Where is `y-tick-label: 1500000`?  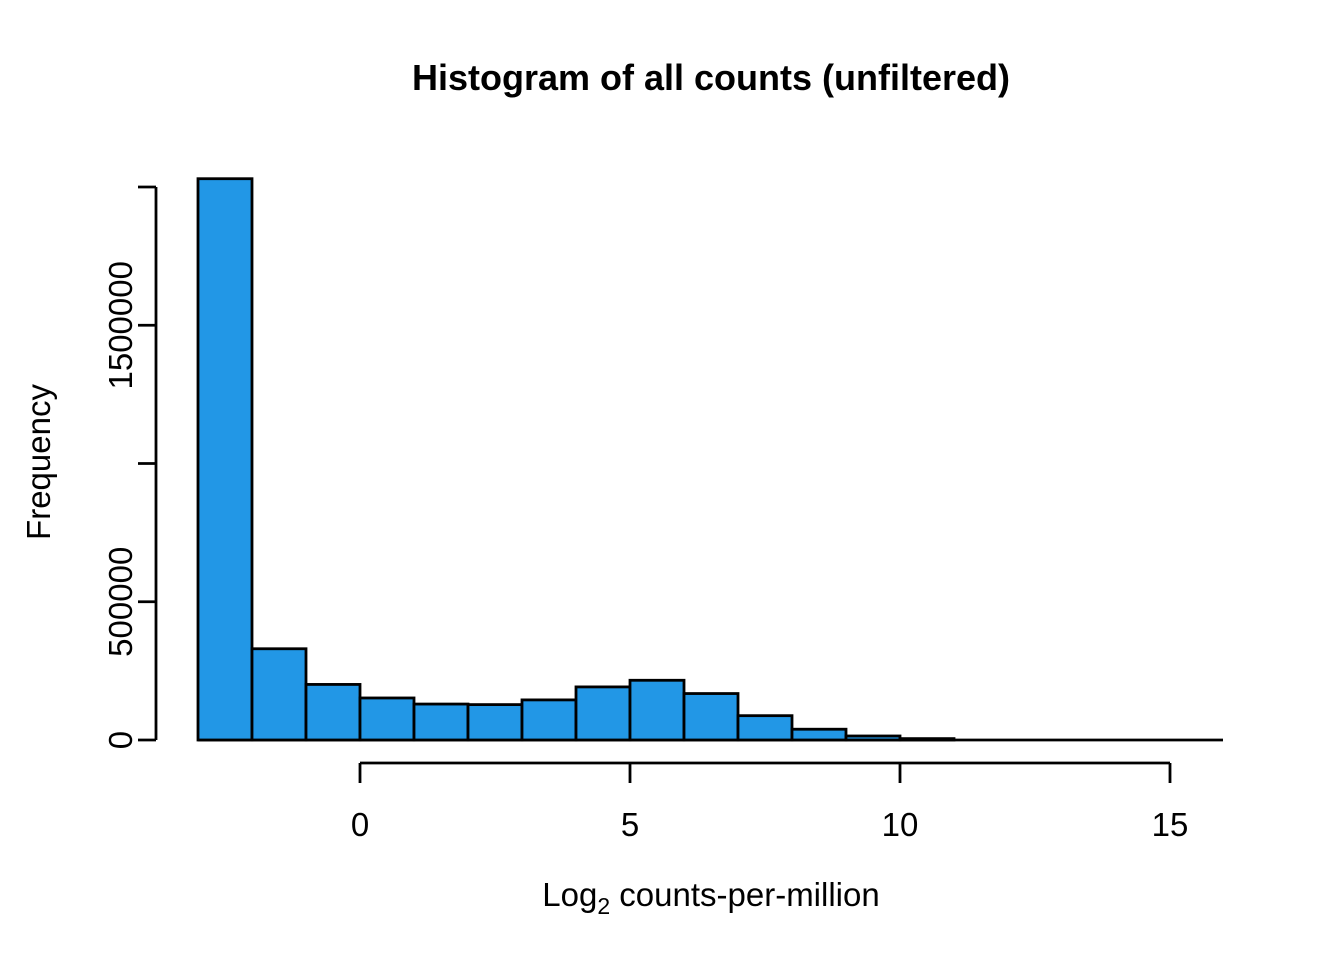 y-tick-label: 1500000 is located at coordinates (120, 325).